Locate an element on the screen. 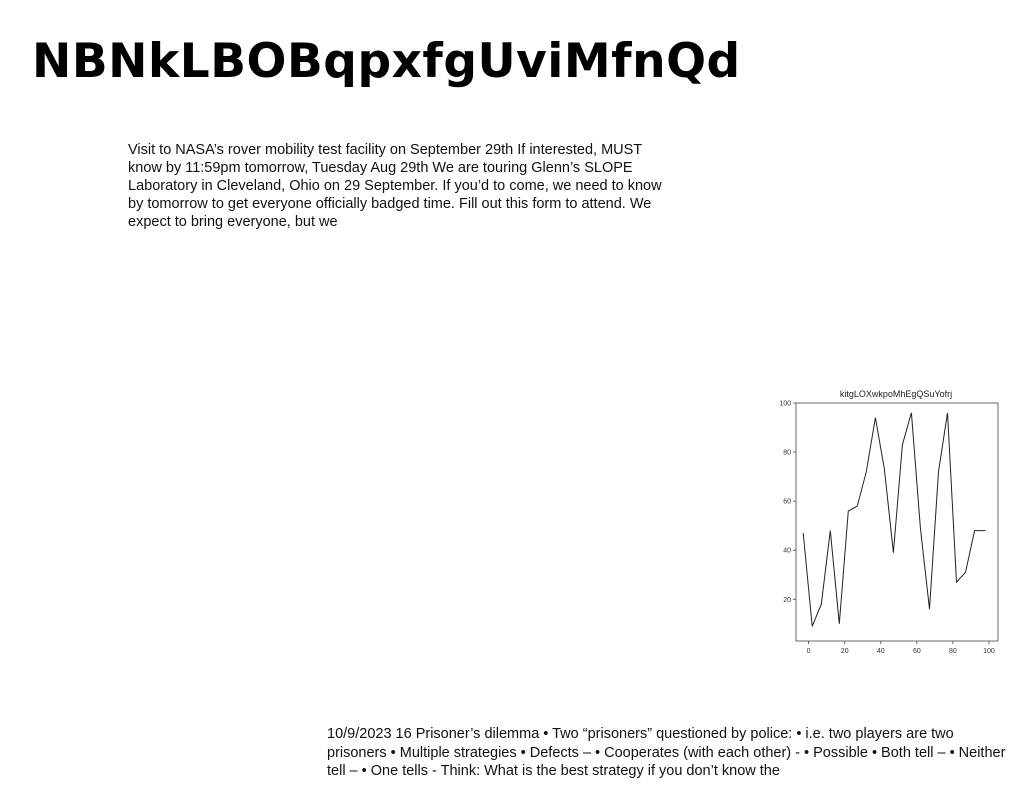 The image size is (1024, 788). x-tick-label: 80 is located at coordinates (953, 651).